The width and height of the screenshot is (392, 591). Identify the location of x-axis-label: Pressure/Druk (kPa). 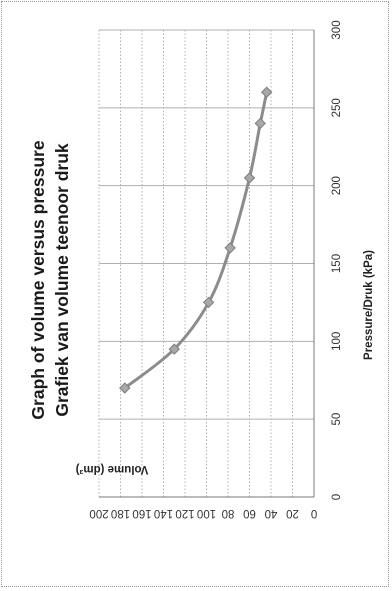
(369, 305).